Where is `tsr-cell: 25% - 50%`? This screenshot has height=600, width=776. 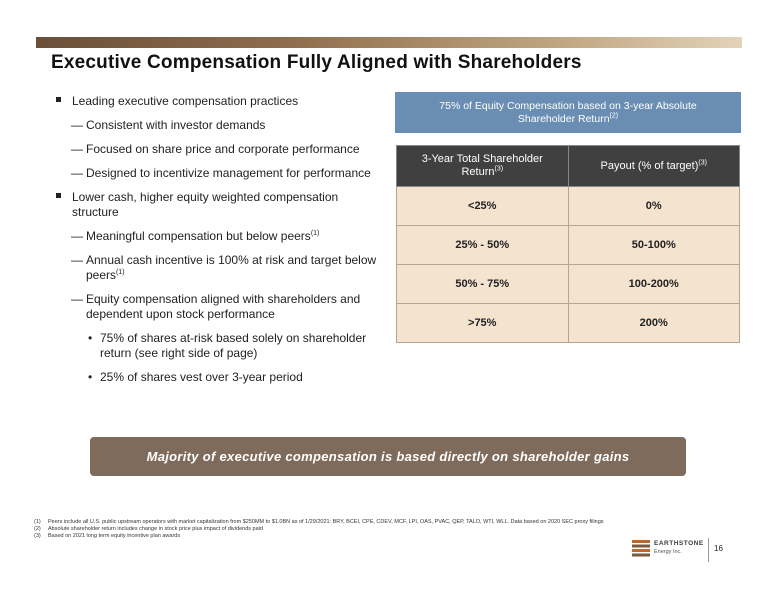
tsr-cell: 25% - 50% is located at coordinates (482, 245).